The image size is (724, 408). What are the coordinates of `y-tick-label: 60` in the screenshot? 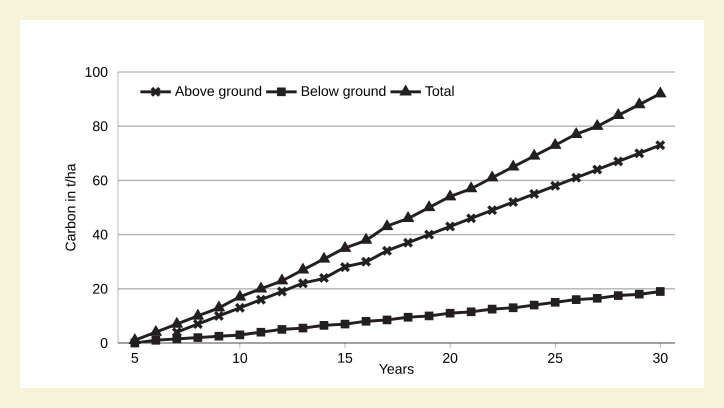 It's located at (100, 180).